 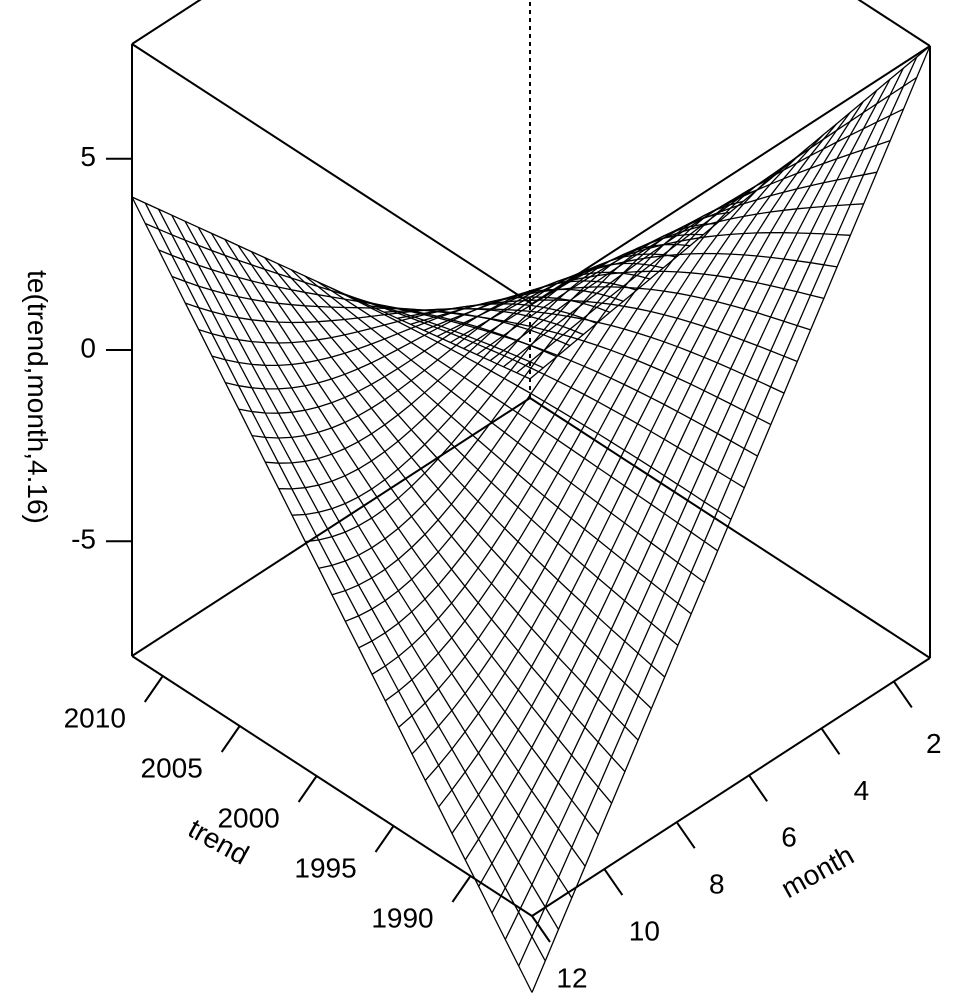 What do you see at coordinates (88, 347) in the screenshot?
I see `z-tick-label: 0` at bounding box center [88, 347].